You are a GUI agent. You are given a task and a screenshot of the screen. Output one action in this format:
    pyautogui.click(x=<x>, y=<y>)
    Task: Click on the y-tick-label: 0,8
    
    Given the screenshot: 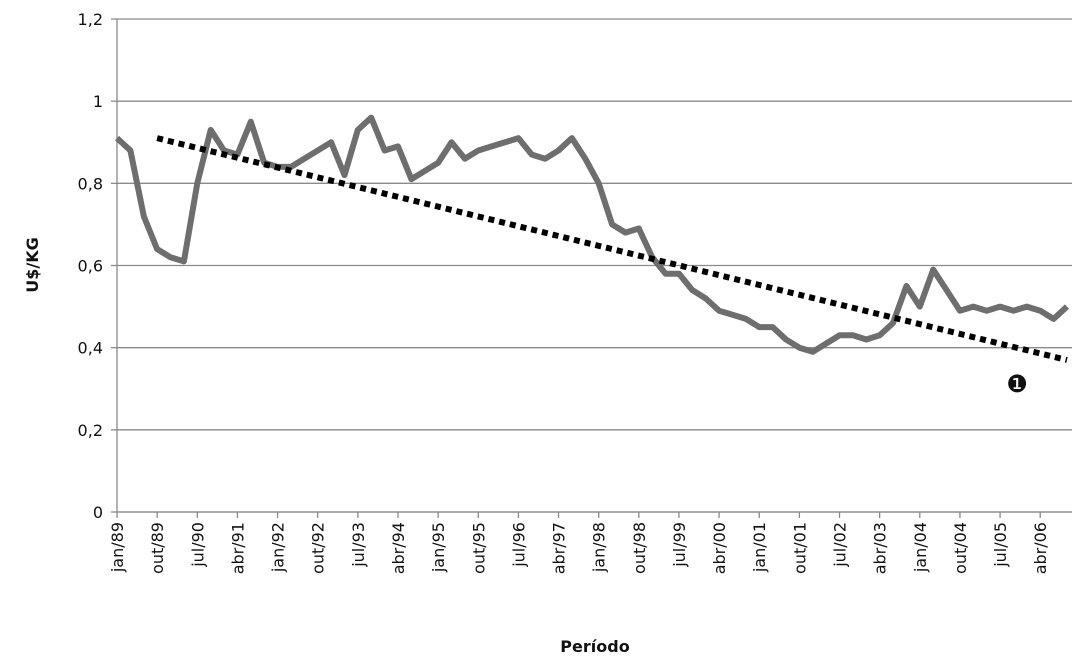 What is the action you would take?
    pyautogui.click(x=90, y=183)
    